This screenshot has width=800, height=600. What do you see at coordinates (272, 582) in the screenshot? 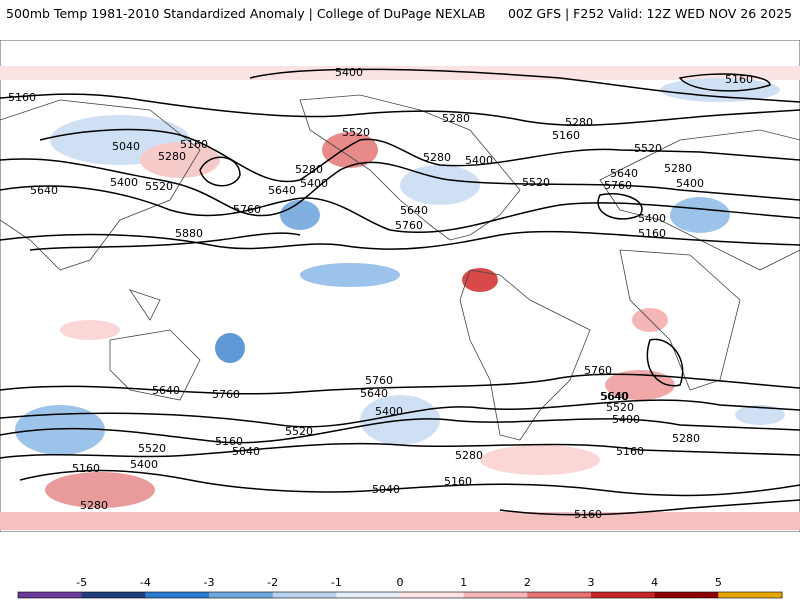
I see `colorbar-tick-label: -2` at bounding box center [272, 582].